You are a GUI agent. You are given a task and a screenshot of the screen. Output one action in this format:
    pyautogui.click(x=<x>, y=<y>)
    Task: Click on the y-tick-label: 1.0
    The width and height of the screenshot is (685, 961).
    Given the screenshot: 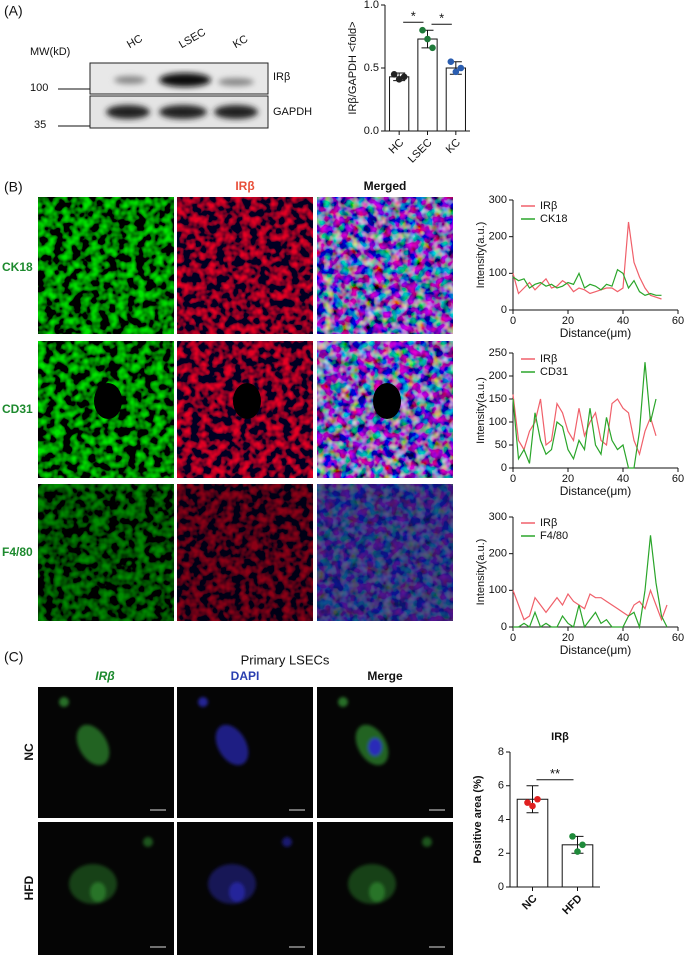 What is the action you would take?
    pyautogui.click(x=371, y=5)
    